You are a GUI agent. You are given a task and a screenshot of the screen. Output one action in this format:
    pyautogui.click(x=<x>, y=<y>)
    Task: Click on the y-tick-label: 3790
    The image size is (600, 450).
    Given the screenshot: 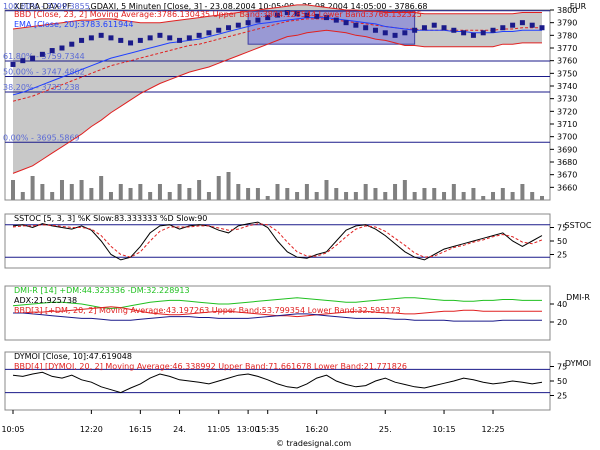 What is the action you would take?
    pyautogui.click(x=567, y=23)
    